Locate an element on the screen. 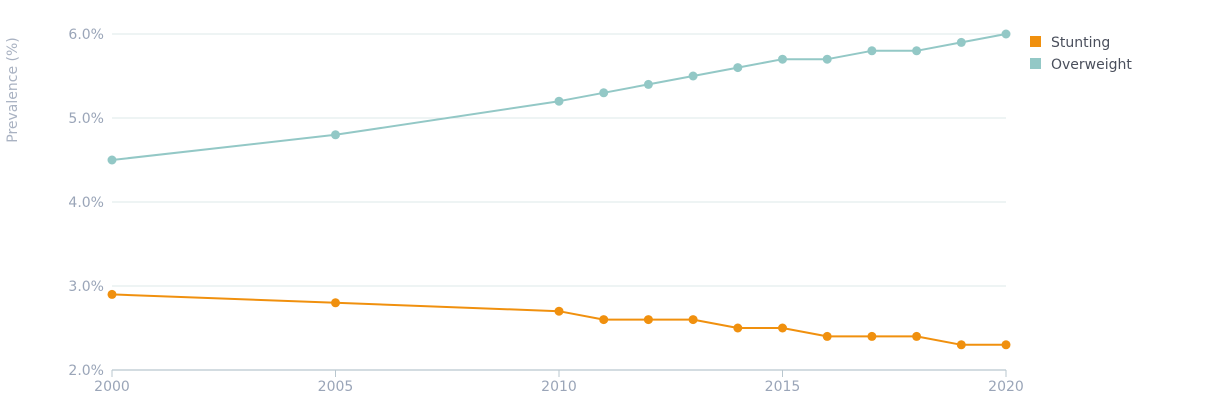 Image resolution: width=1230 pixels, height=403 pixels. legend-swatch-overweight is located at coordinates (1035, 63).